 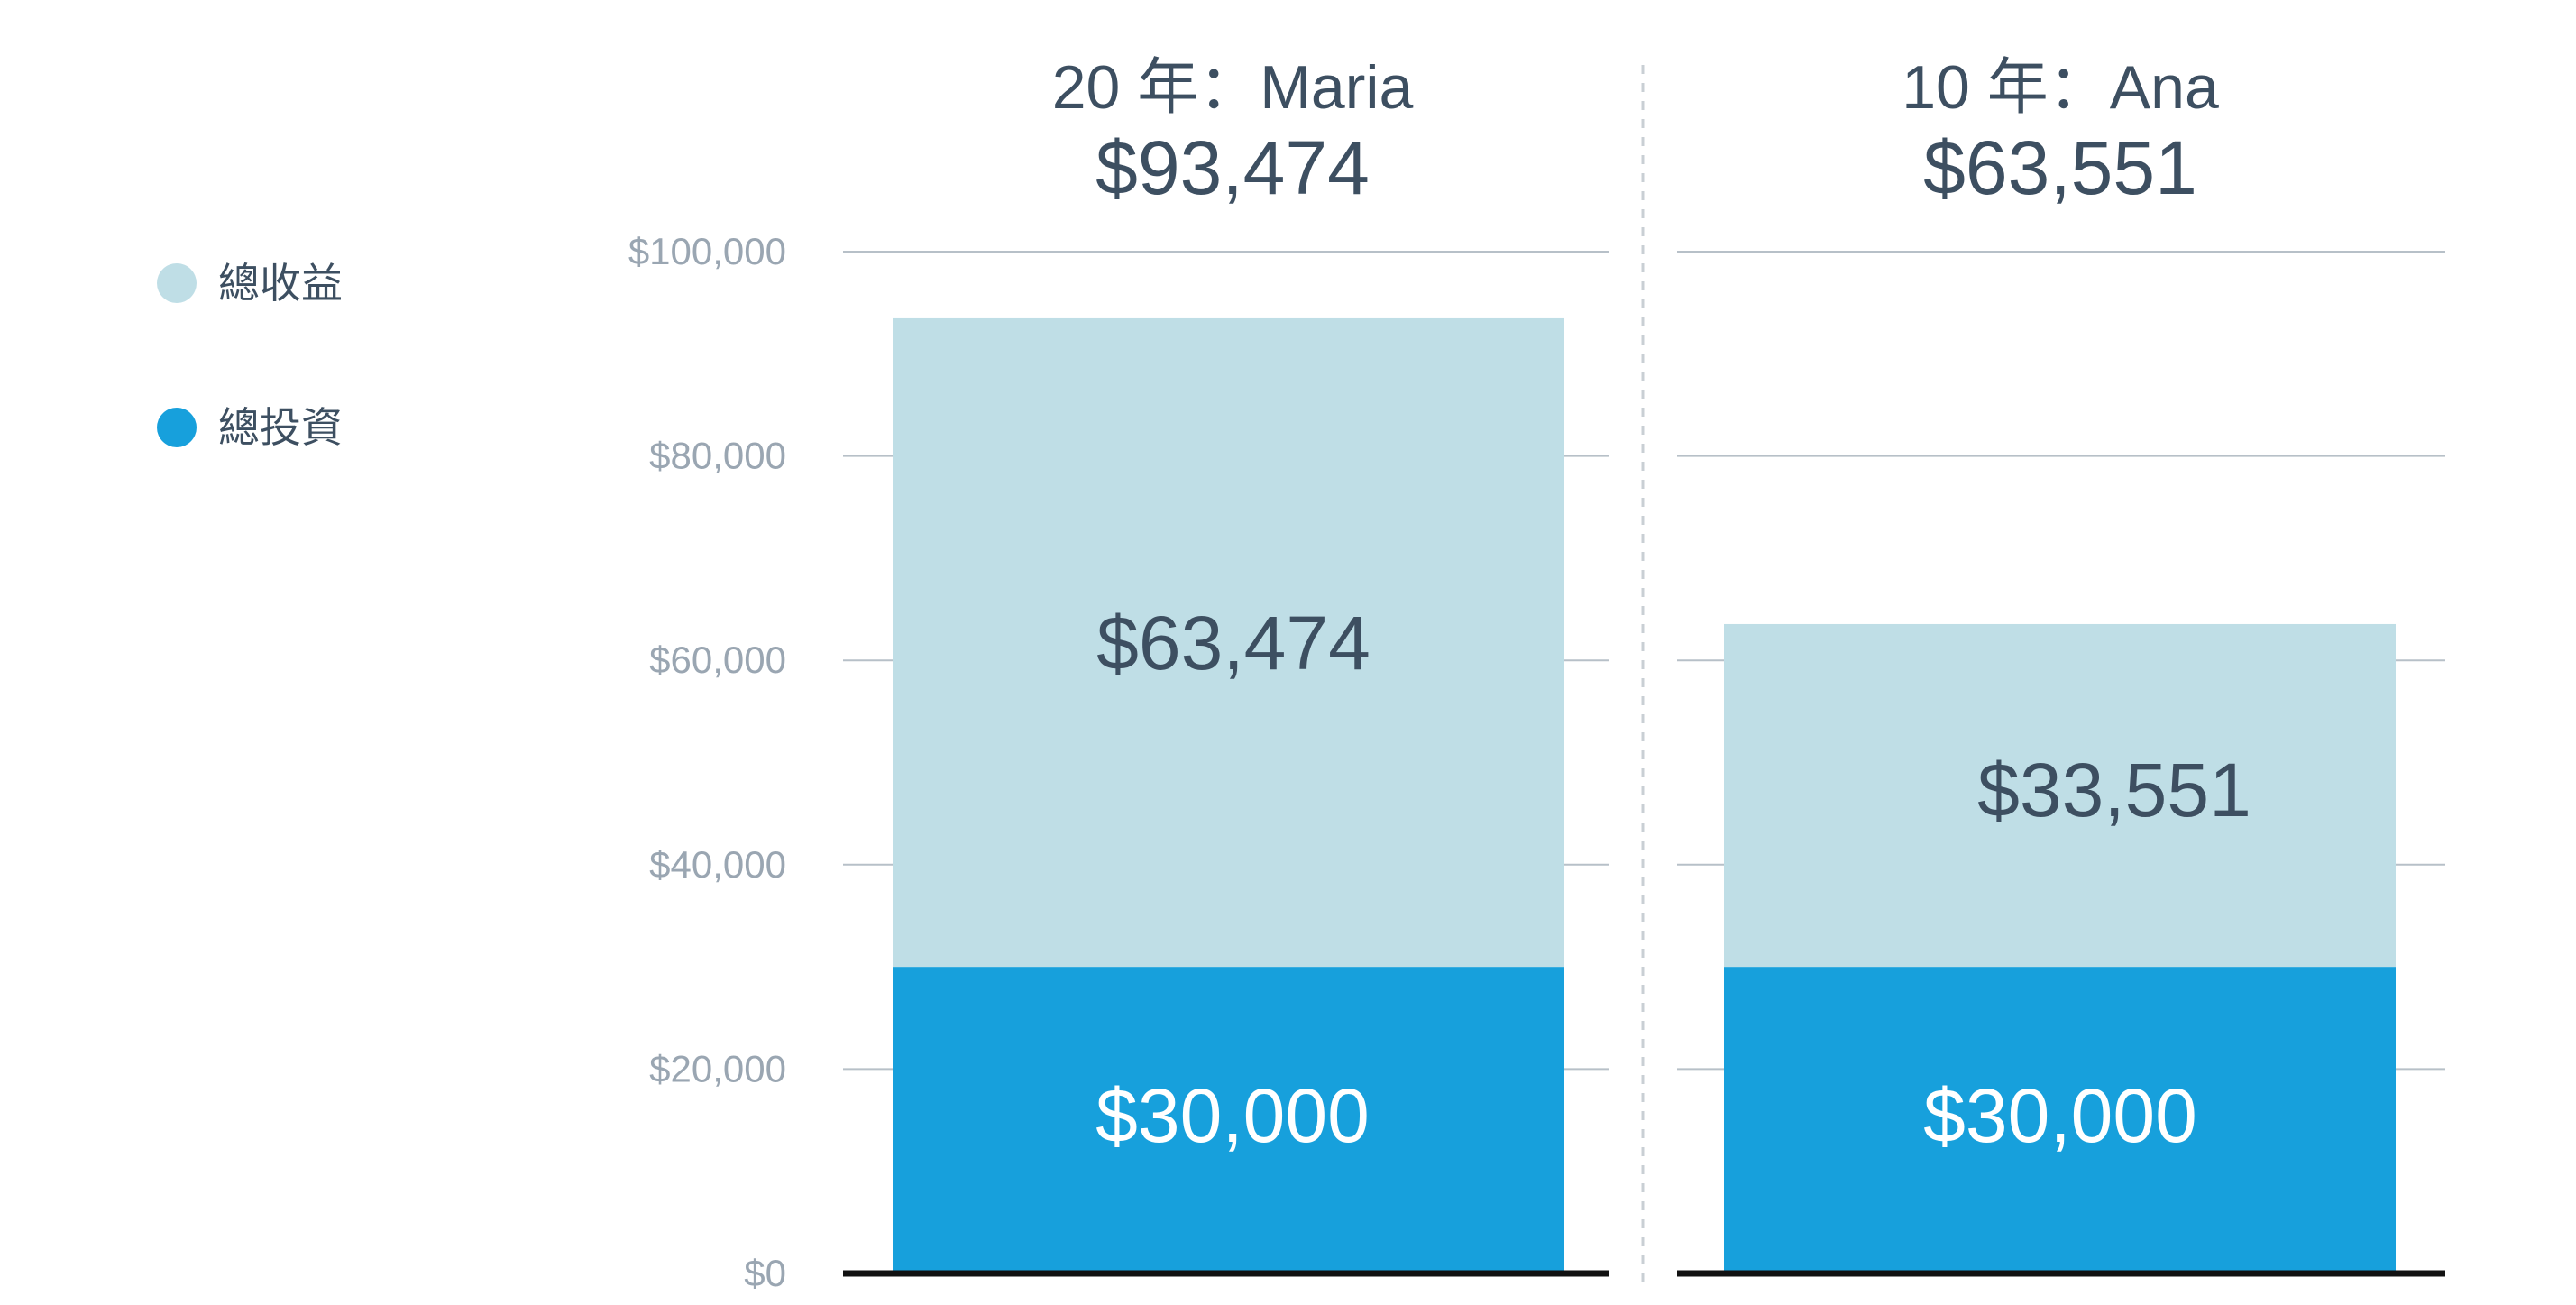 I want to click on legend-label: 總投資, so click(x=280, y=427).